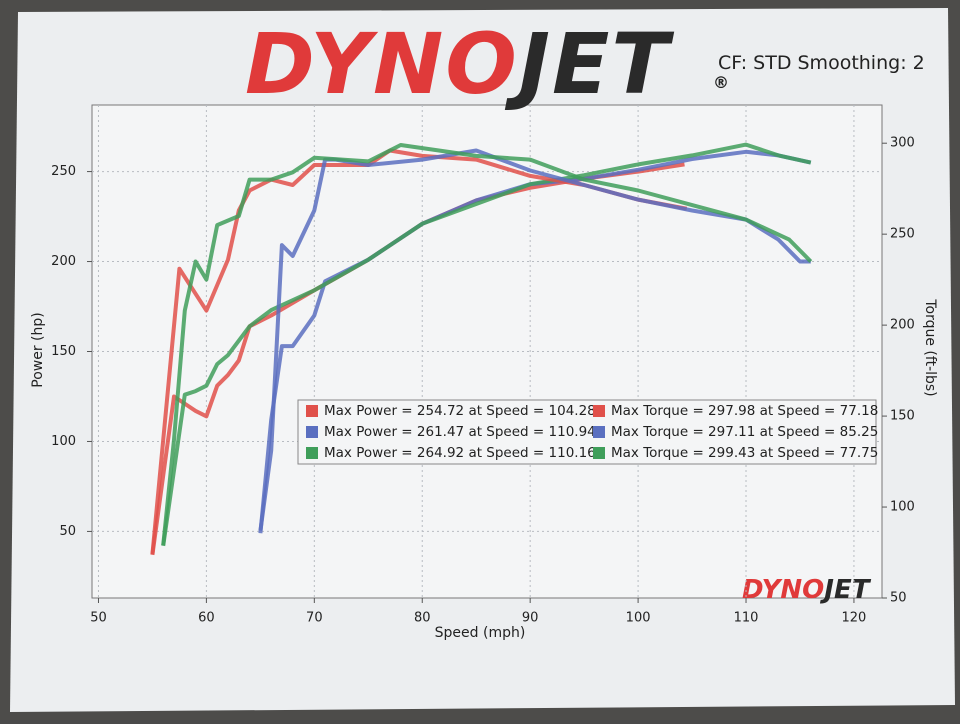 The width and height of the screenshot is (960, 724). What do you see at coordinates (854, 618) in the screenshot?
I see `x-tick-label: 120` at bounding box center [854, 618].